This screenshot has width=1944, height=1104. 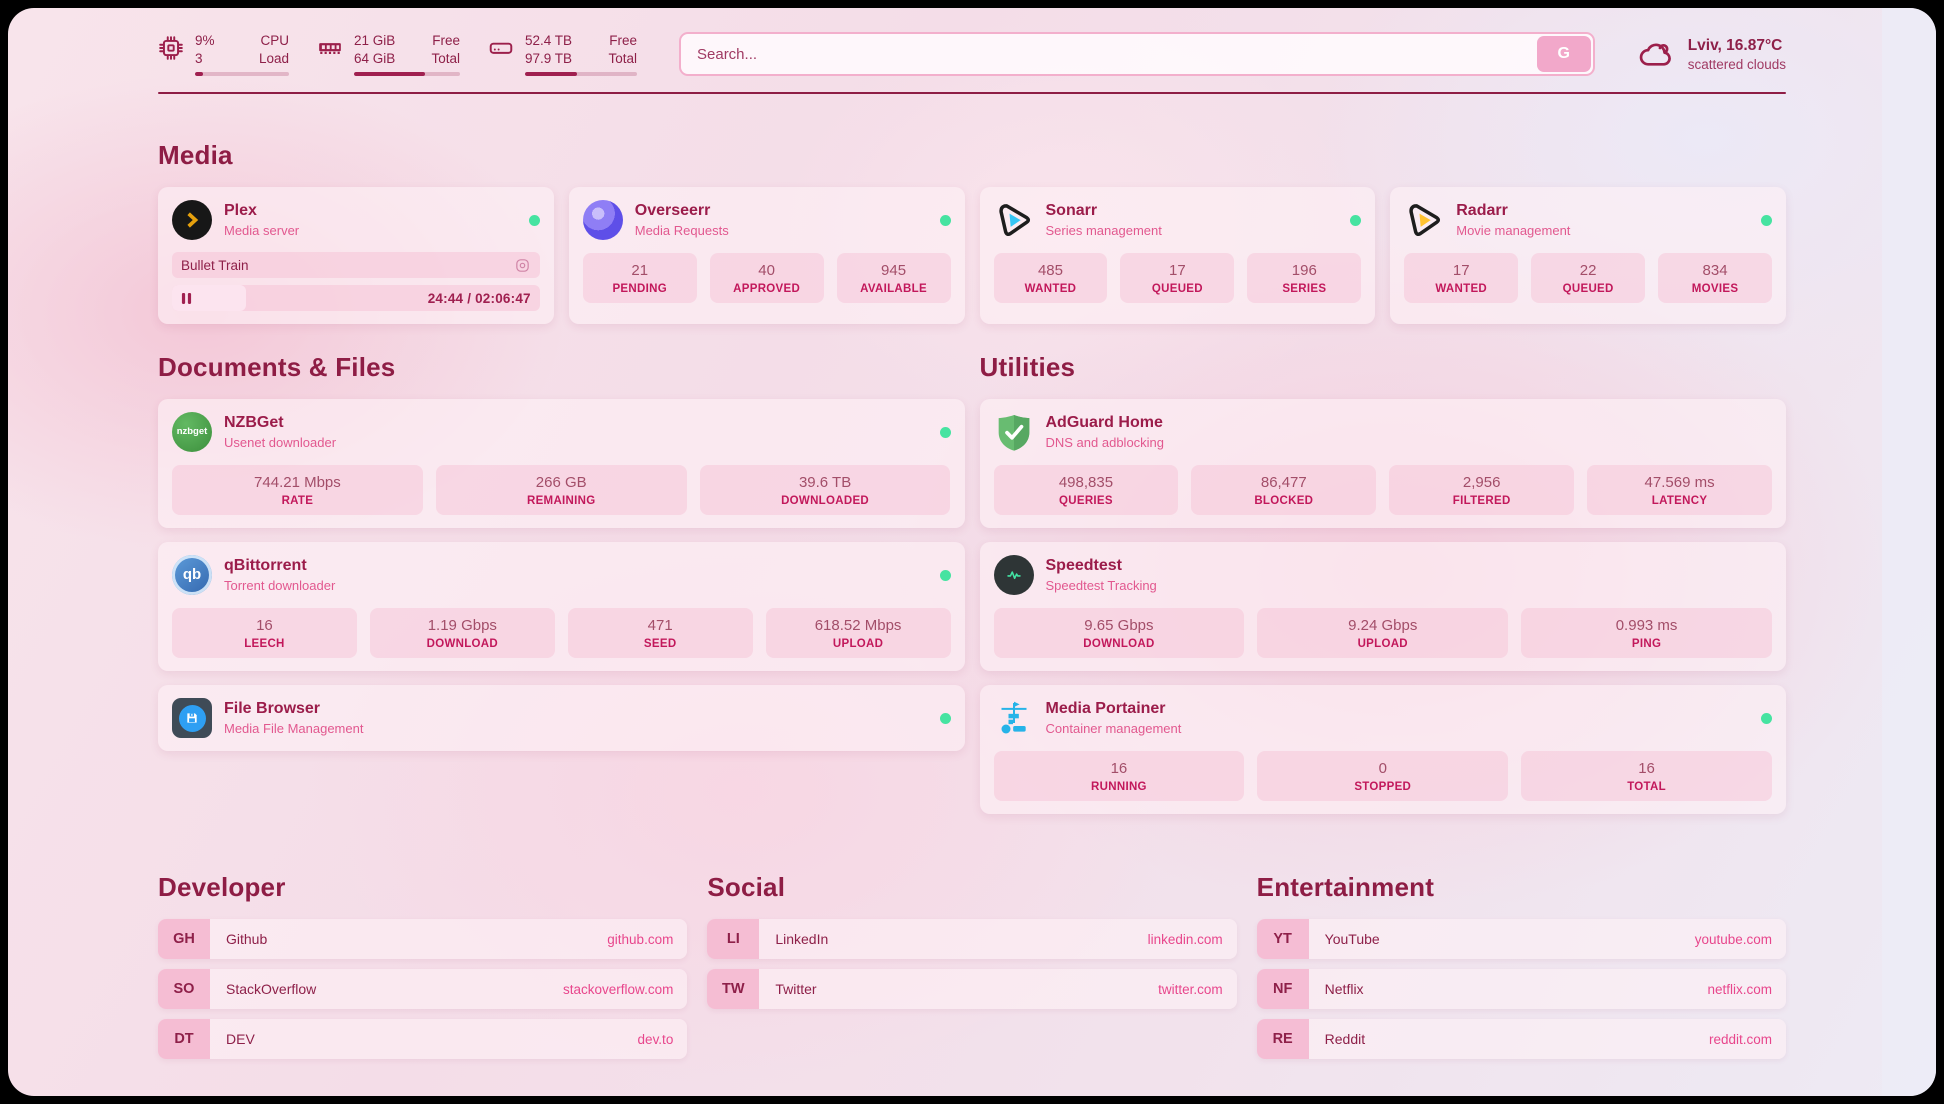 I want to click on bookmark-stackoverflow: SO StackOverflow stackoverflow.com, so click(x=423, y=989).